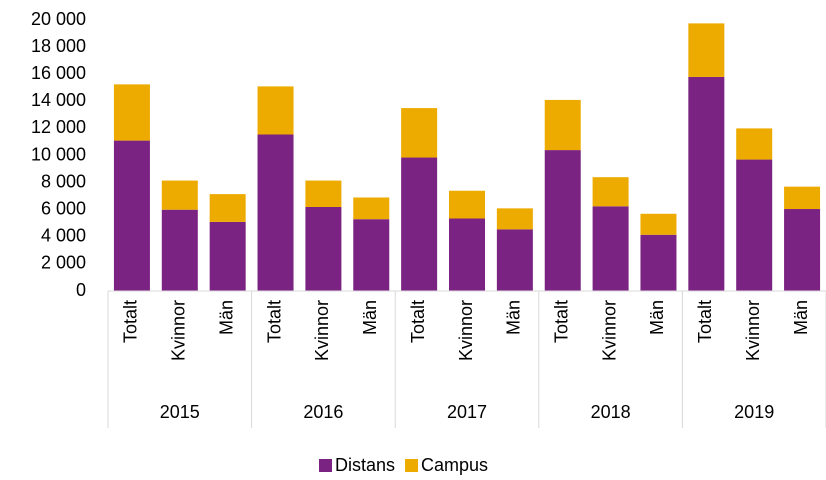 Image resolution: width=826 pixels, height=480 pixels. What do you see at coordinates (467, 412) in the screenshot?
I see `group-label: 2017` at bounding box center [467, 412].